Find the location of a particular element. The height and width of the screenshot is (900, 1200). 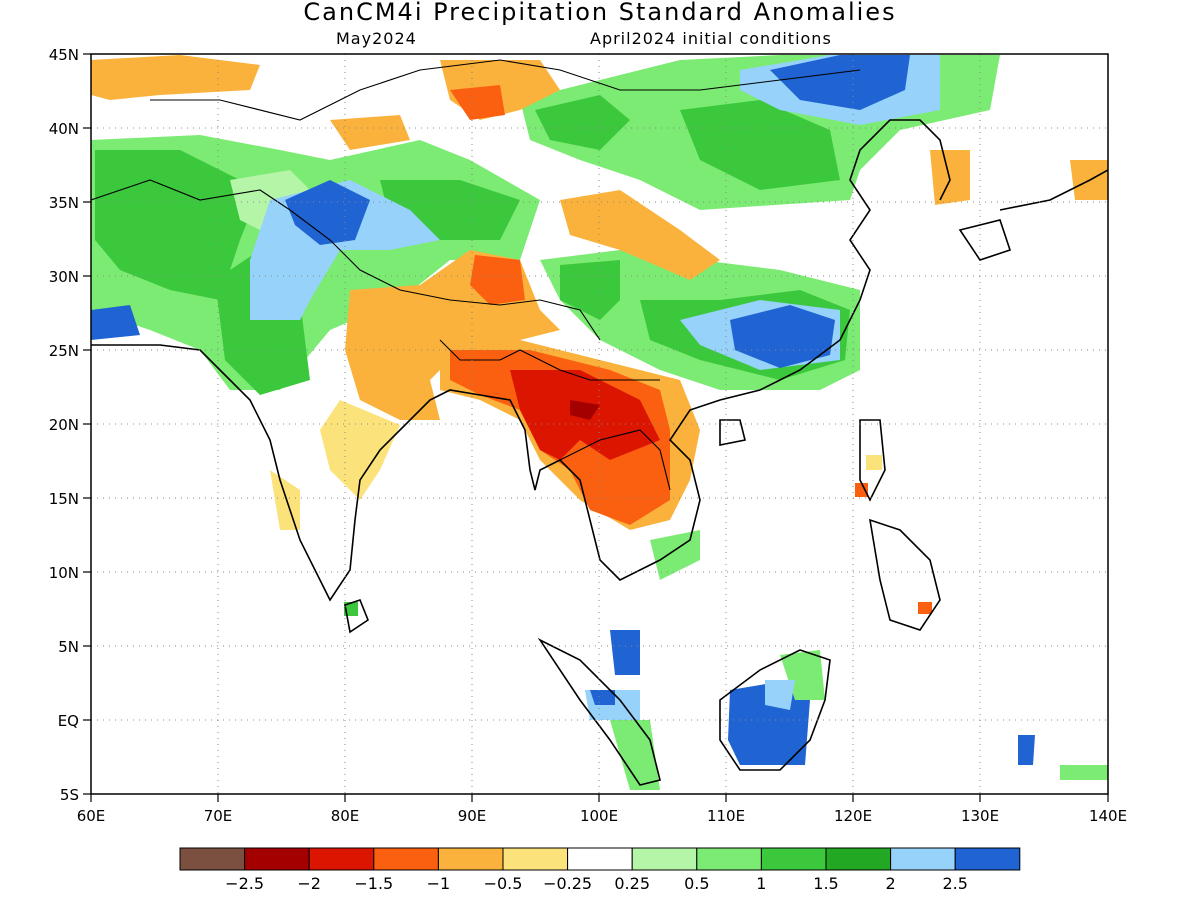

latitude-labels: 5S EQ 5N 10N 15N 20N 25N 30N 35N 40N 45N is located at coordinates (64, 425).